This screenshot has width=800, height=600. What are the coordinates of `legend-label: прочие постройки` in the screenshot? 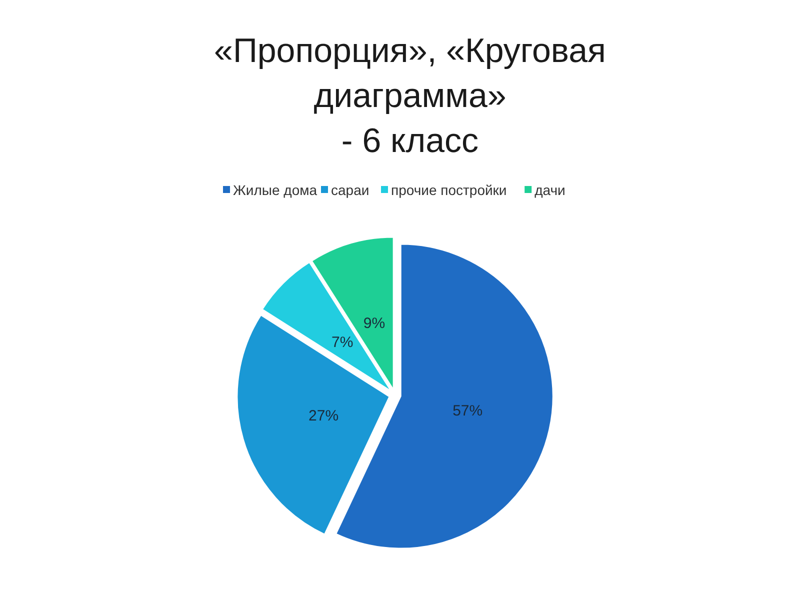 It's located at (449, 190).